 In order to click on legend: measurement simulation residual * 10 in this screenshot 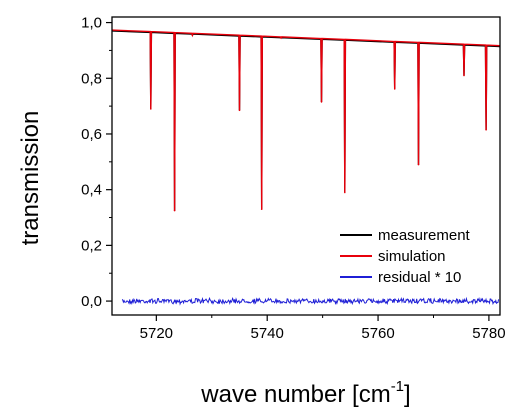, I will do `click(405, 256)`.